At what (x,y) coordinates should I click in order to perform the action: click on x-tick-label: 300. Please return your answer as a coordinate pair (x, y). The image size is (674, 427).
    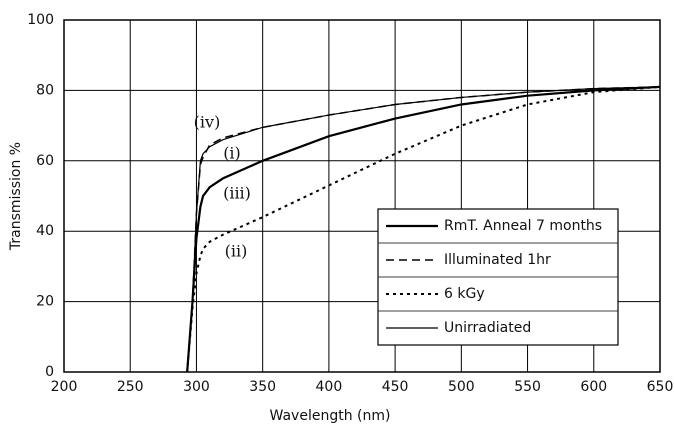
    Looking at the image, I should click on (196, 387).